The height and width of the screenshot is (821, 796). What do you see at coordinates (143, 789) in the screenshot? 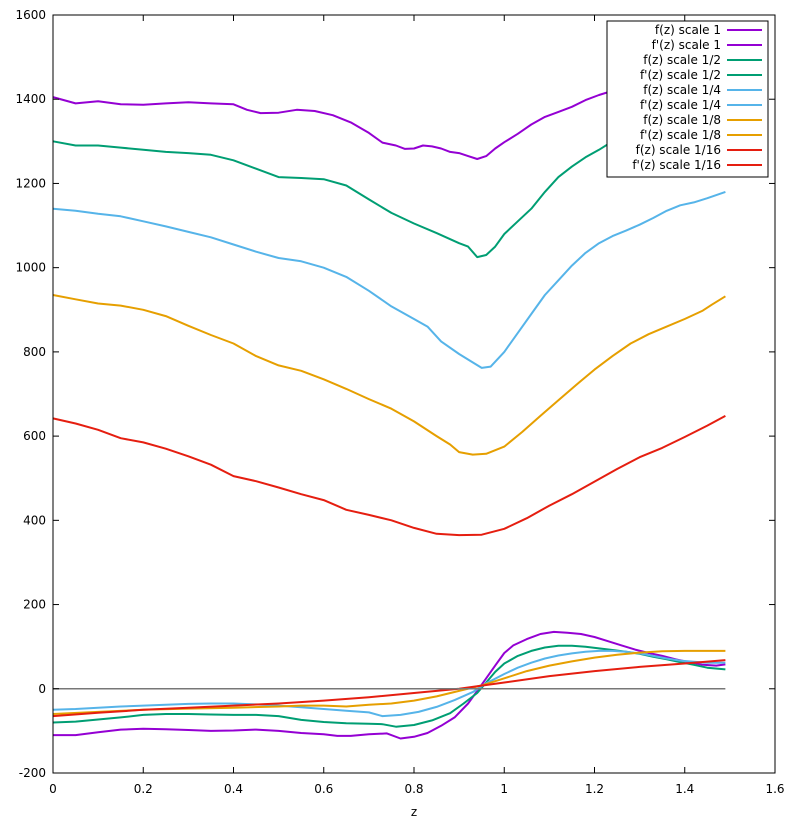
I see `x-tick-label: 0.2` at bounding box center [143, 789].